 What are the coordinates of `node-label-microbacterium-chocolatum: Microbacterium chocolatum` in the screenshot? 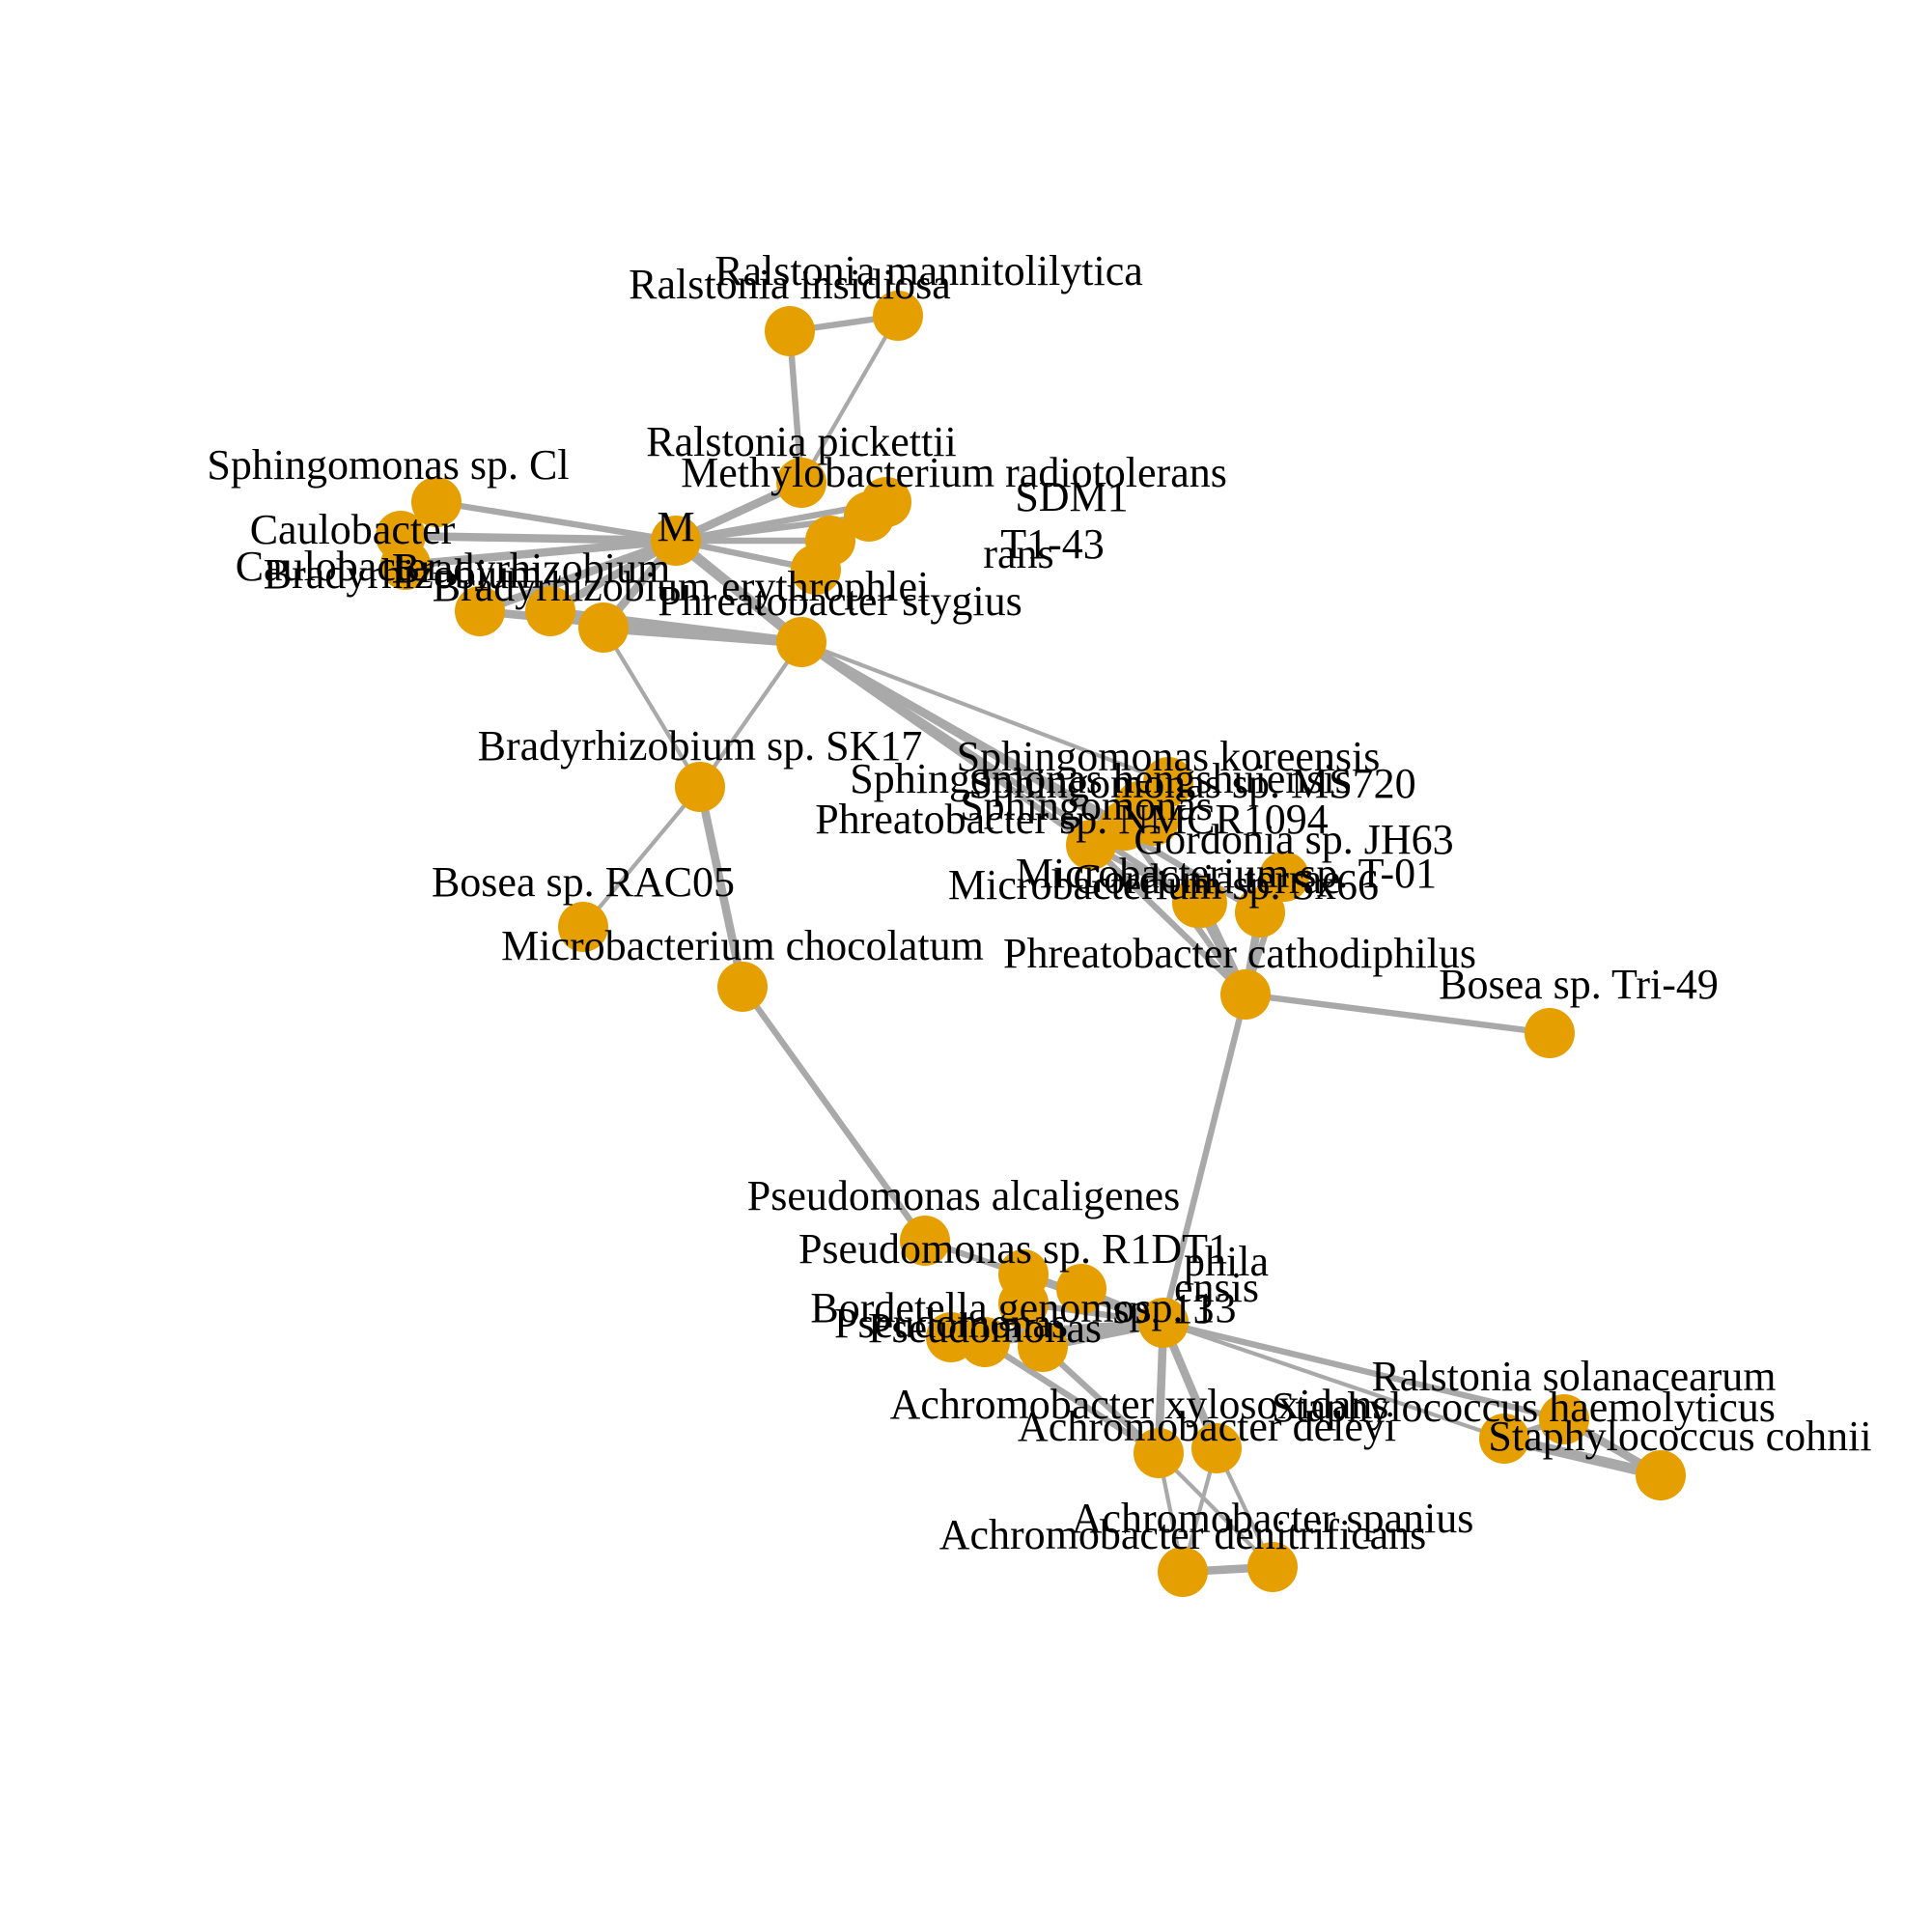 It's located at (743, 946).